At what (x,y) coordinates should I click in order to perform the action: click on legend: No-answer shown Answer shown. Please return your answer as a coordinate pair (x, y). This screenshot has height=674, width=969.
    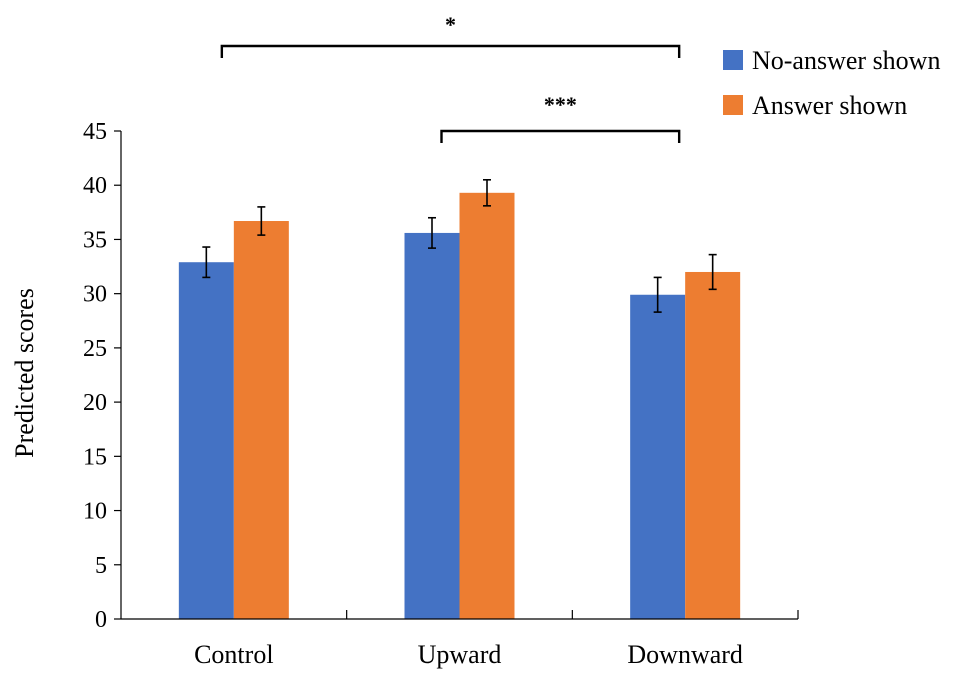
    Looking at the image, I should click on (831, 83).